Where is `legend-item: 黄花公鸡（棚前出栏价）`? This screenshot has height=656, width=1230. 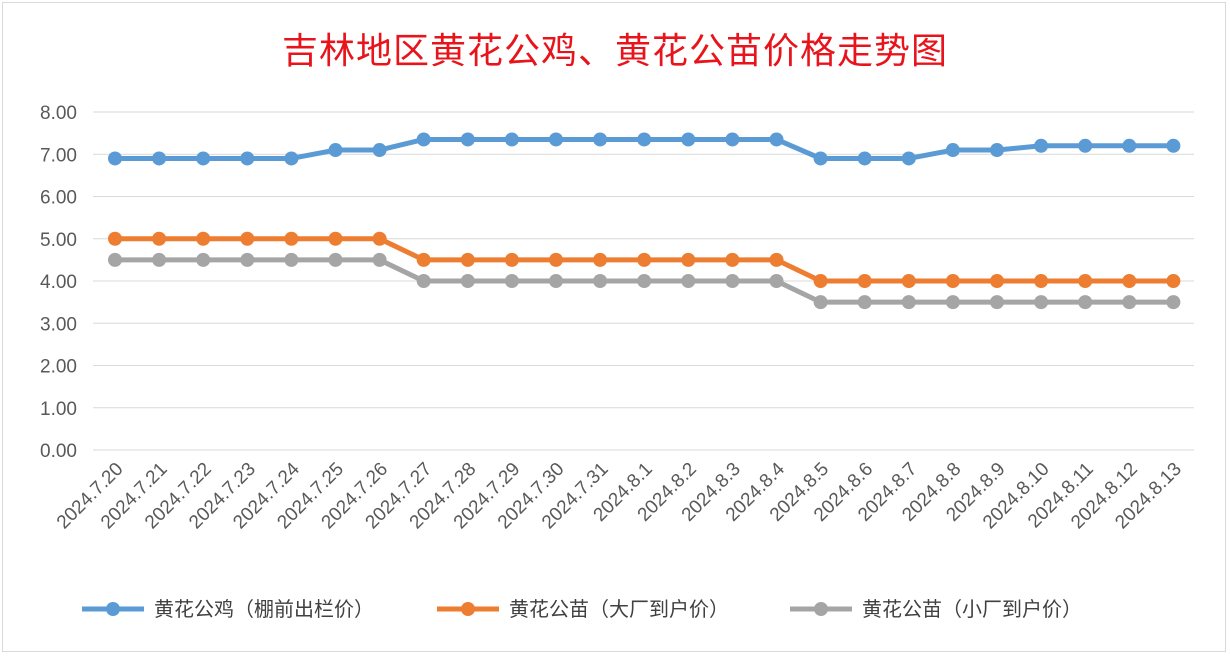 legend-item: 黄花公鸡（棚前出栏价） is located at coordinates (228, 609).